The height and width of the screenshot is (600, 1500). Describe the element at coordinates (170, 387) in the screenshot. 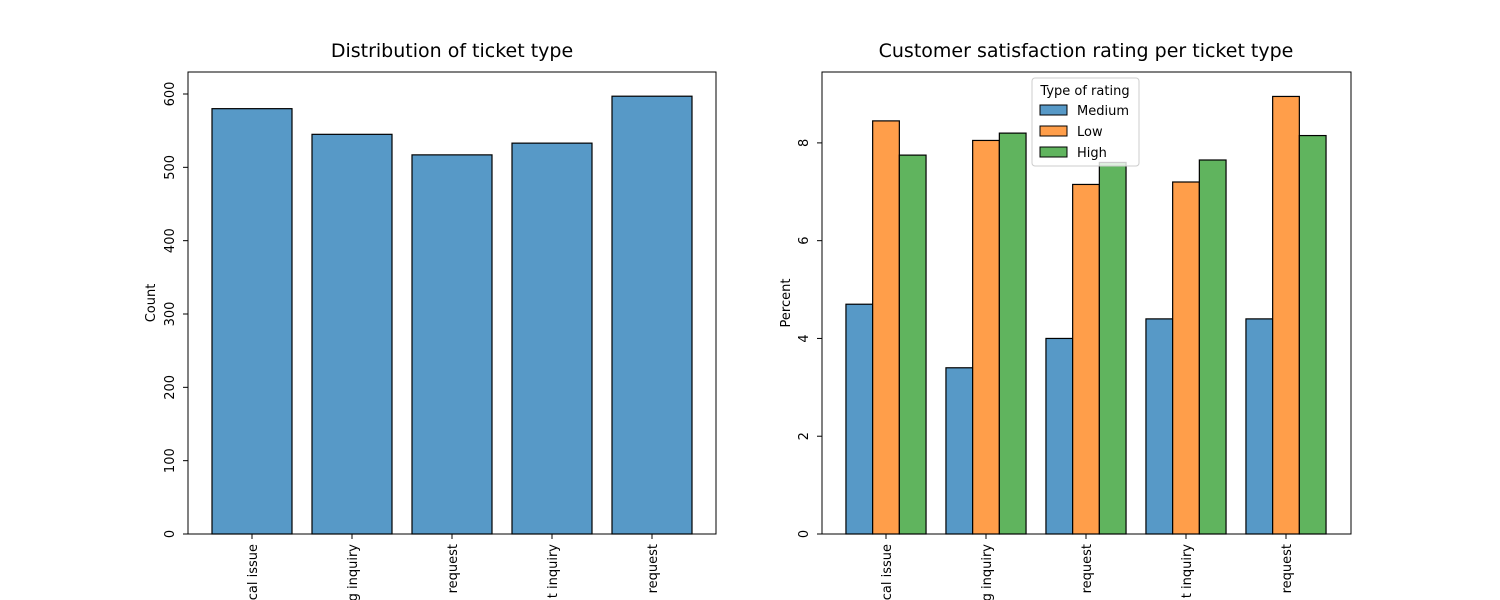

I see `y-tick-label: 200` at that location.